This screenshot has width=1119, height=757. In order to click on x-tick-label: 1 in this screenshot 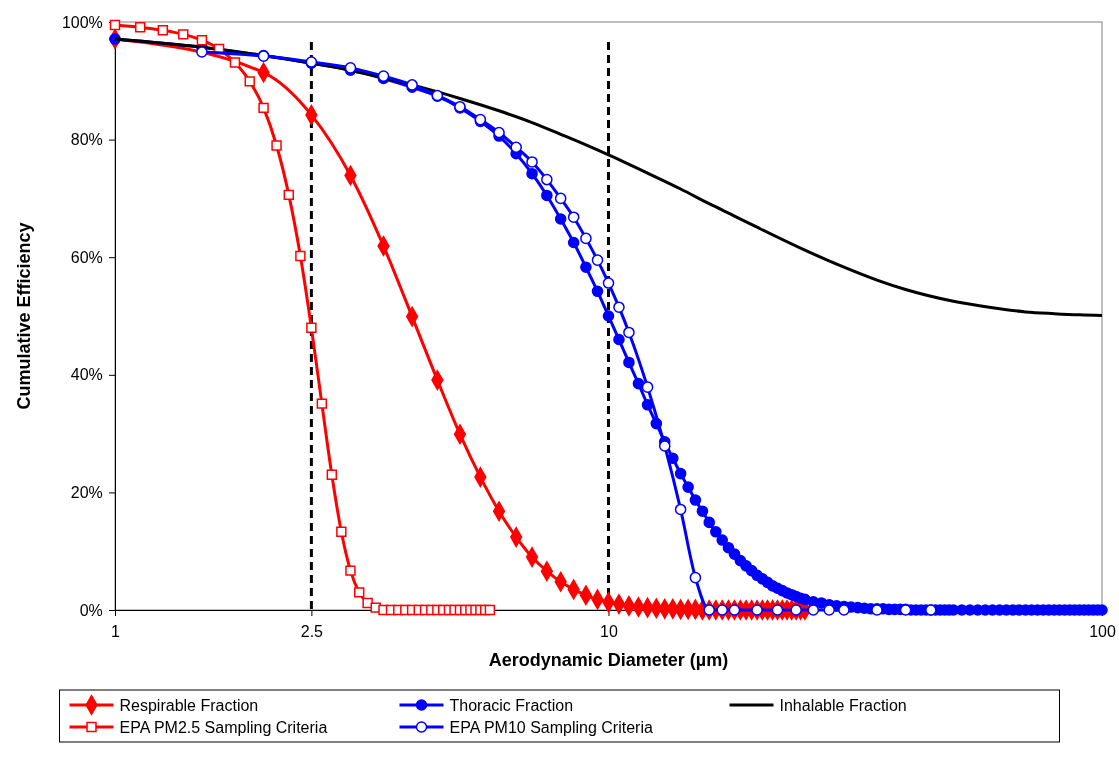, I will do `click(116, 631)`.